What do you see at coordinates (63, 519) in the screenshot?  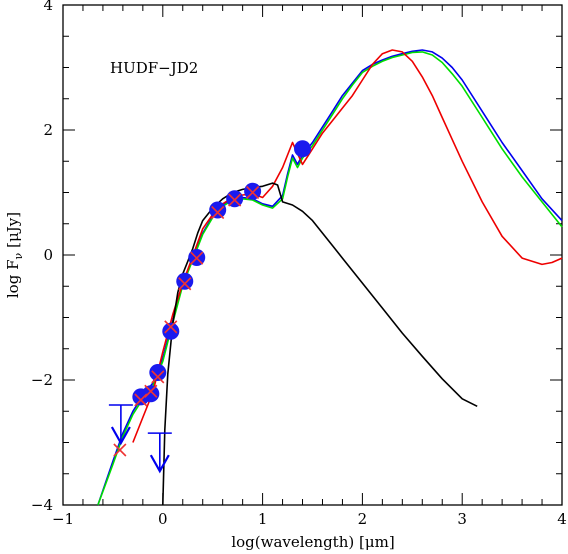 I see `x-tick-label: −1` at bounding box center [63, 519].